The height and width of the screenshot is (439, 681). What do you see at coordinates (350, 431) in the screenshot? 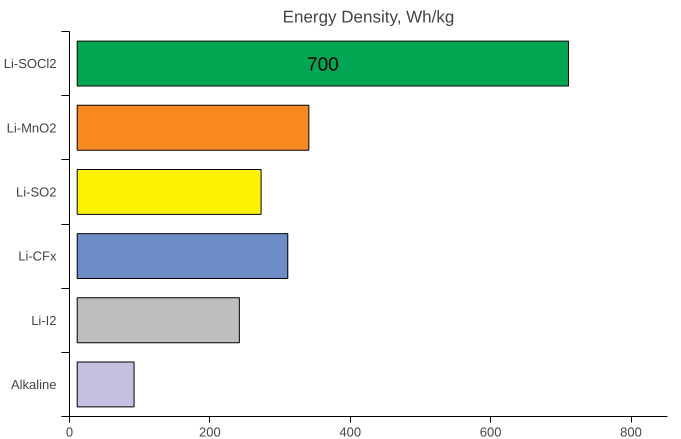
I see `x-tick-label: 400` at bounding box center [350, 431].